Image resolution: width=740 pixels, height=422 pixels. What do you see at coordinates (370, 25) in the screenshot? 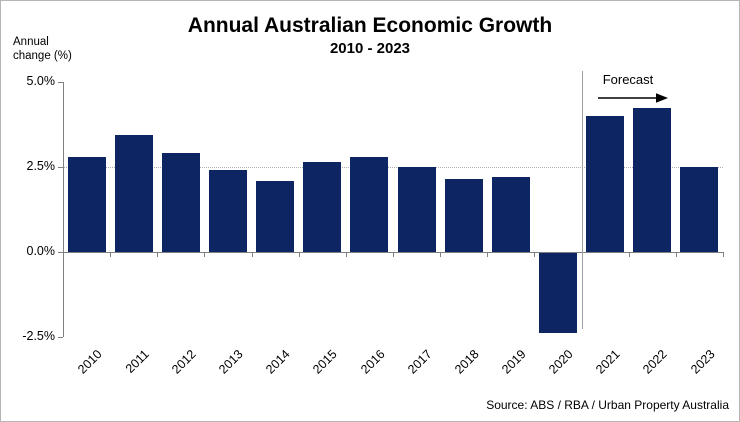
I see `chart-title: Annual Australian Economic Growth` at bounding box center [370, 25].